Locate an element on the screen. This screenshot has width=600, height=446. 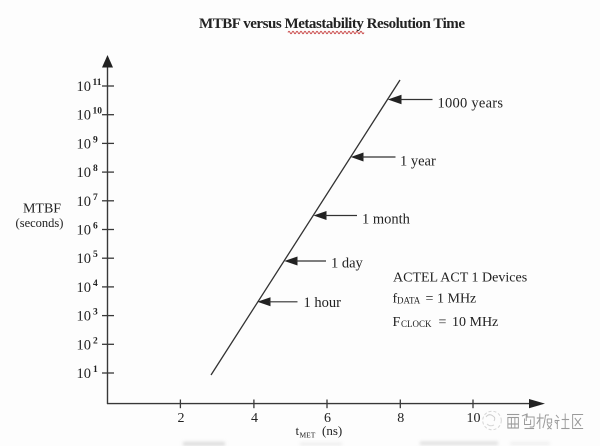
svg-text: MET is located at coordinates (308, 435).